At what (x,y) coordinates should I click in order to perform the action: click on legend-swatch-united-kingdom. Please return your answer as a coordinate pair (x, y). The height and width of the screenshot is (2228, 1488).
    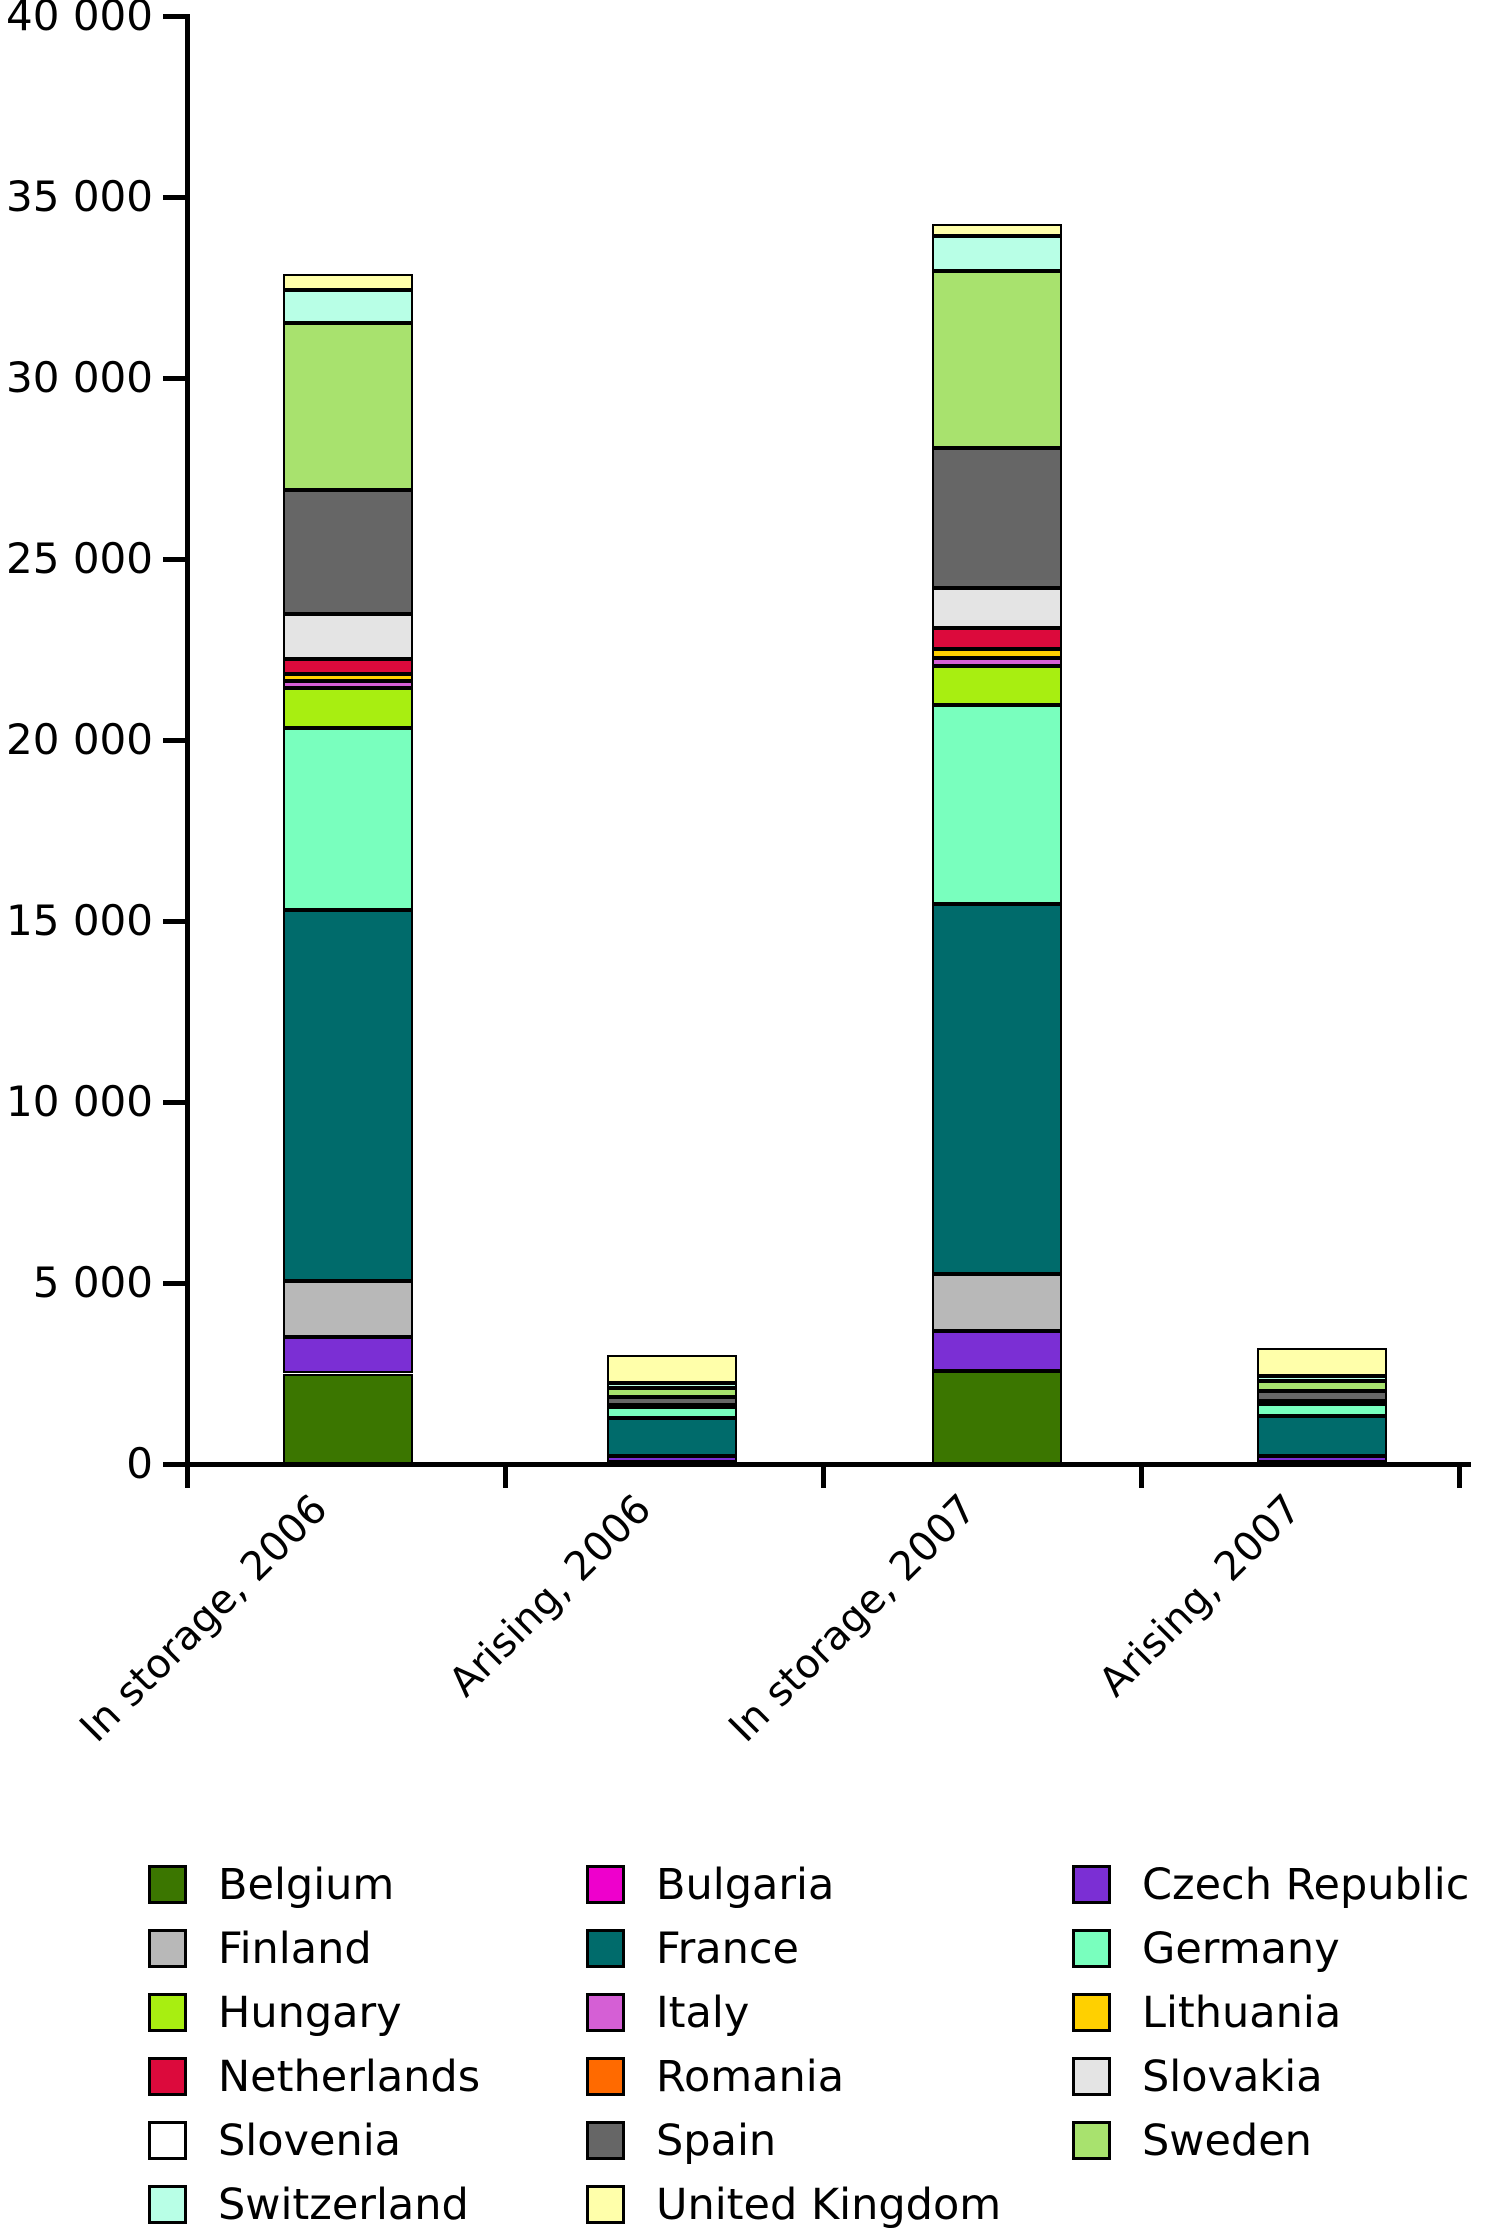
    Looking at the image, I should click on (605, 2204).